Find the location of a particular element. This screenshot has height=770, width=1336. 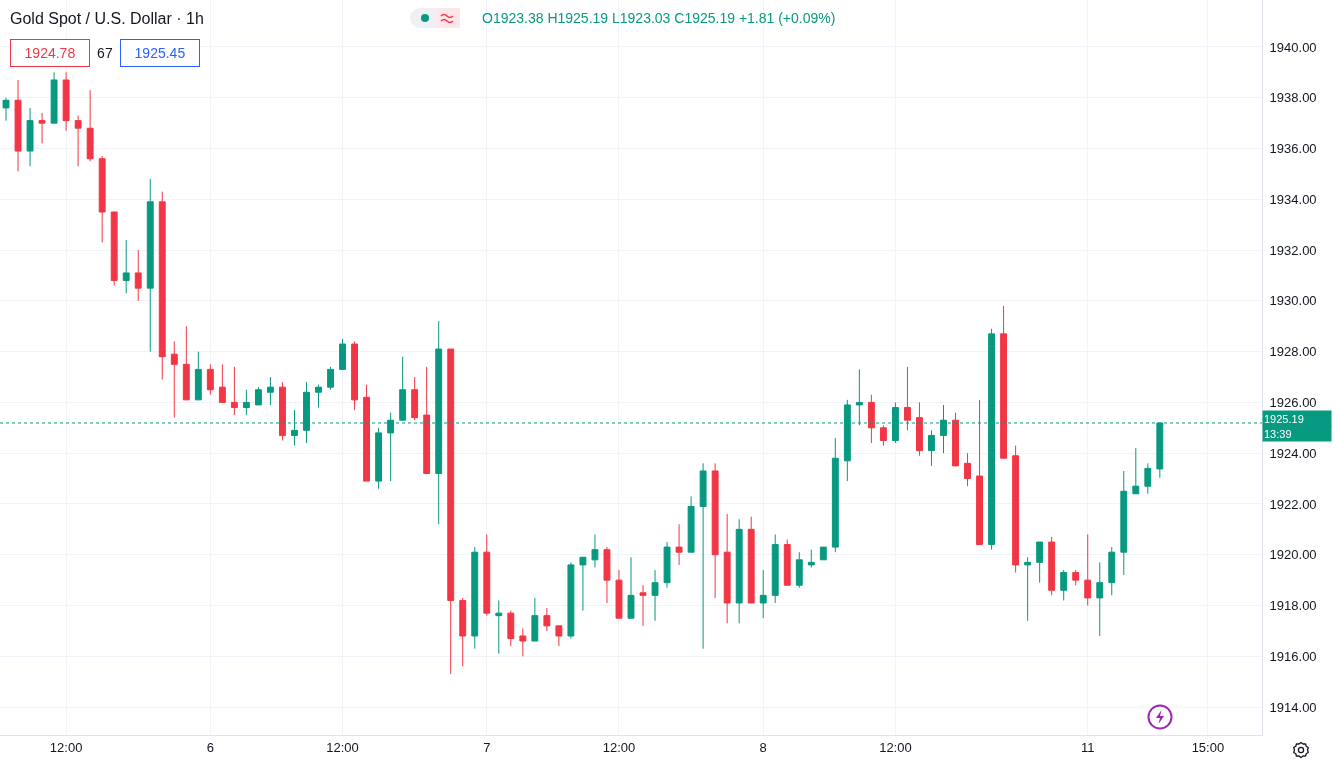

y-tick-label: 1914.00 is located at coordinates (1293, 707).